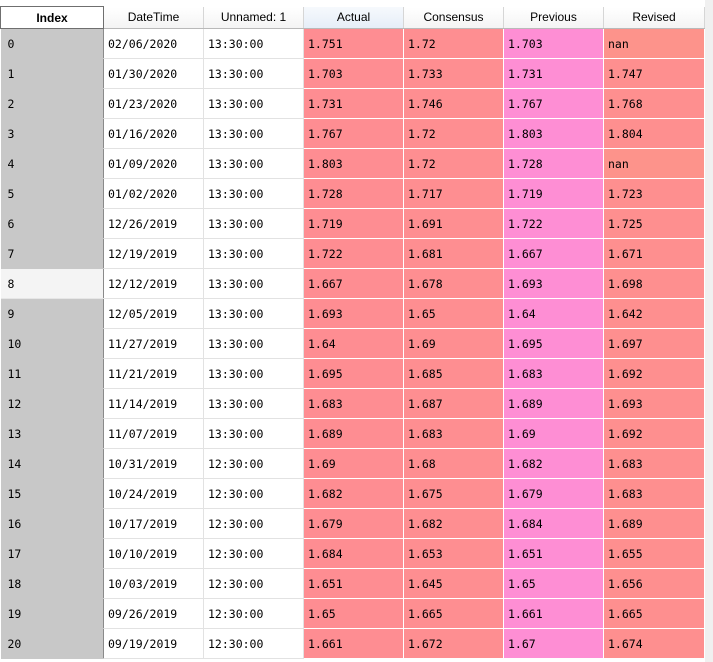 Image resolution: width=713 pixels, height=662 pixels. I want to click on table-row: 5 01/02/2020 13:30:00 1.728 1.717 1.719 1.723, so click(352, 193).